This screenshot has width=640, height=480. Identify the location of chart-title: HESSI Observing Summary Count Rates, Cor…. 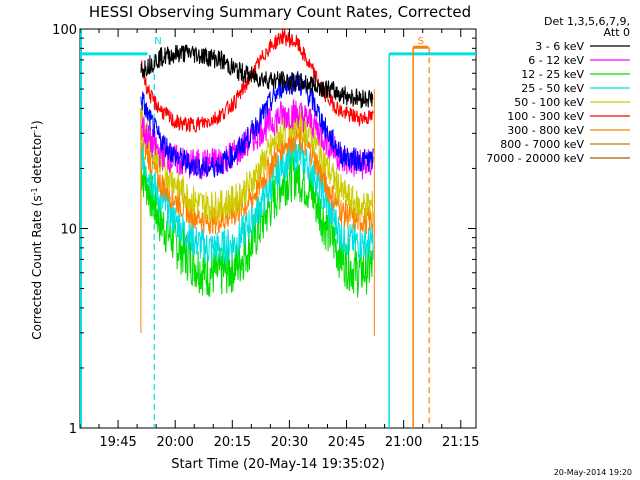
(280, 12).